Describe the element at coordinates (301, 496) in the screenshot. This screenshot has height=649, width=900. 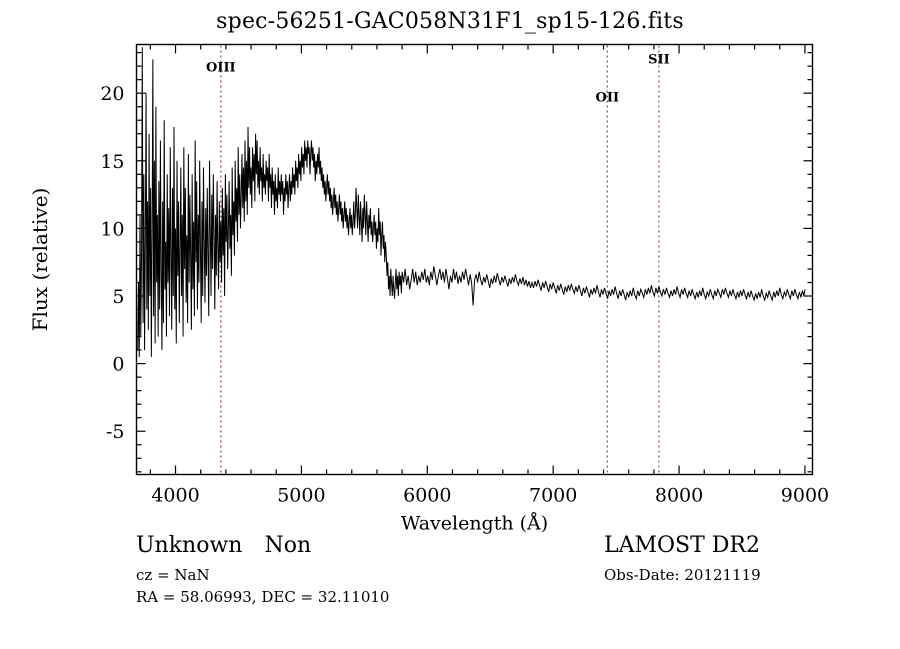
I see `x-tick-label: 5000` at that location.